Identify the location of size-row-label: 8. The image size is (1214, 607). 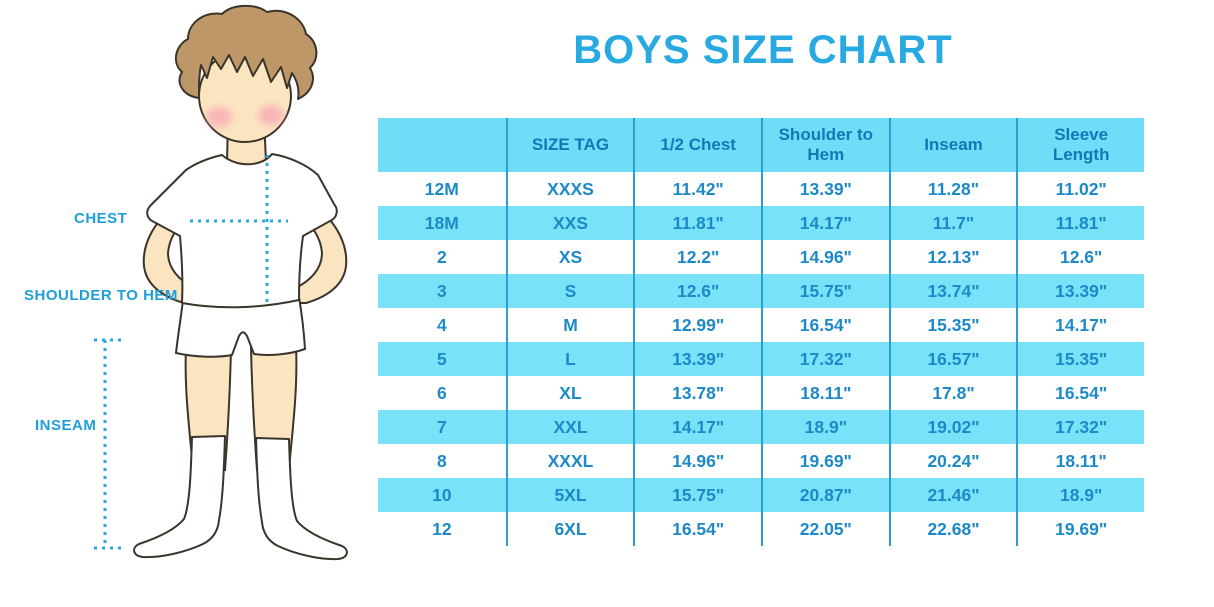
(442, 461).